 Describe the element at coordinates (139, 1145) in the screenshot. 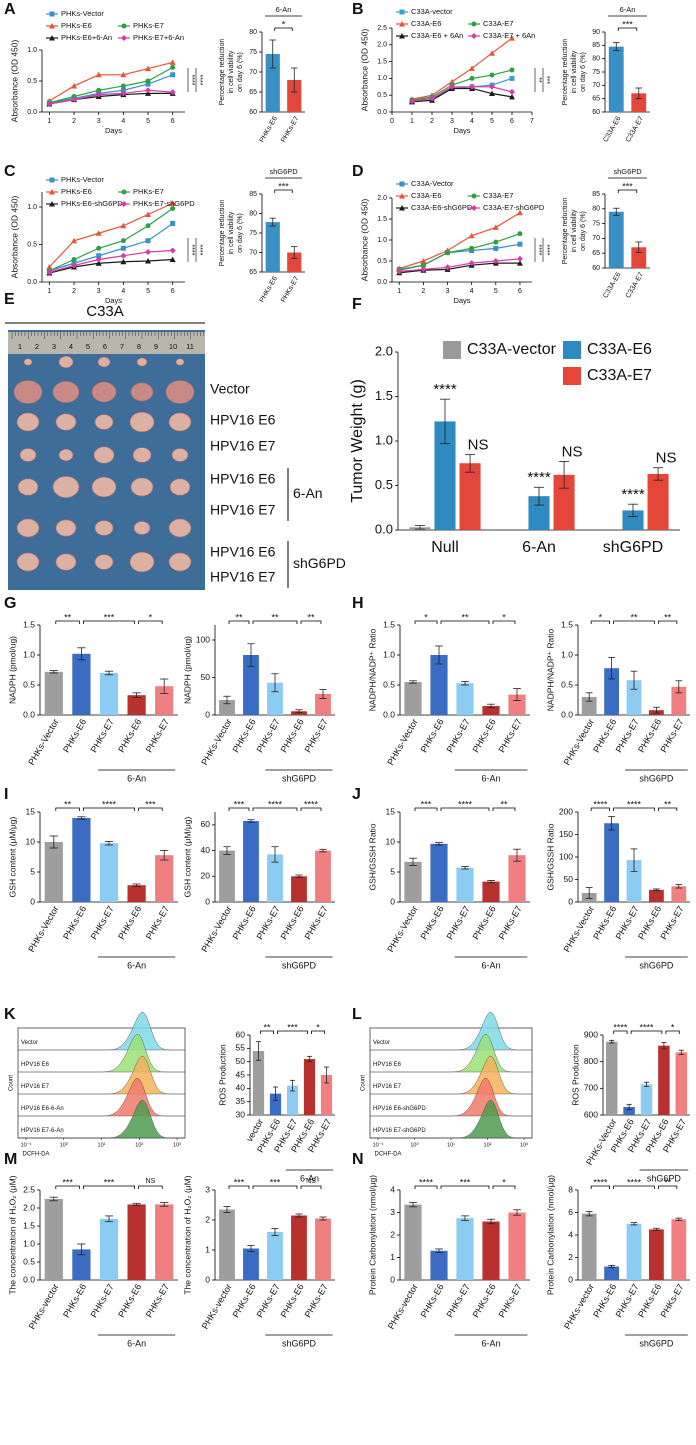

I see `x-tick-label: 10²` at that location.